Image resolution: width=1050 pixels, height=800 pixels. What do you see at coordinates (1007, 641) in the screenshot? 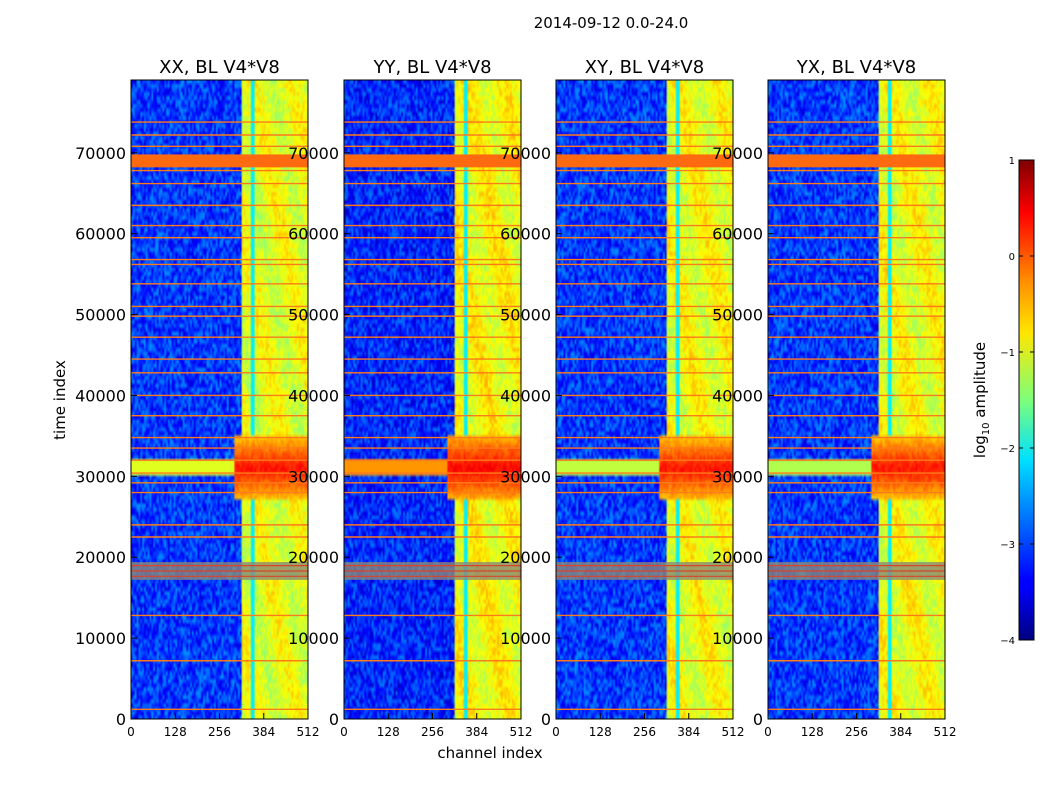
I see `colorbar-tick-label: −4` at bounding box center [1007, 641].